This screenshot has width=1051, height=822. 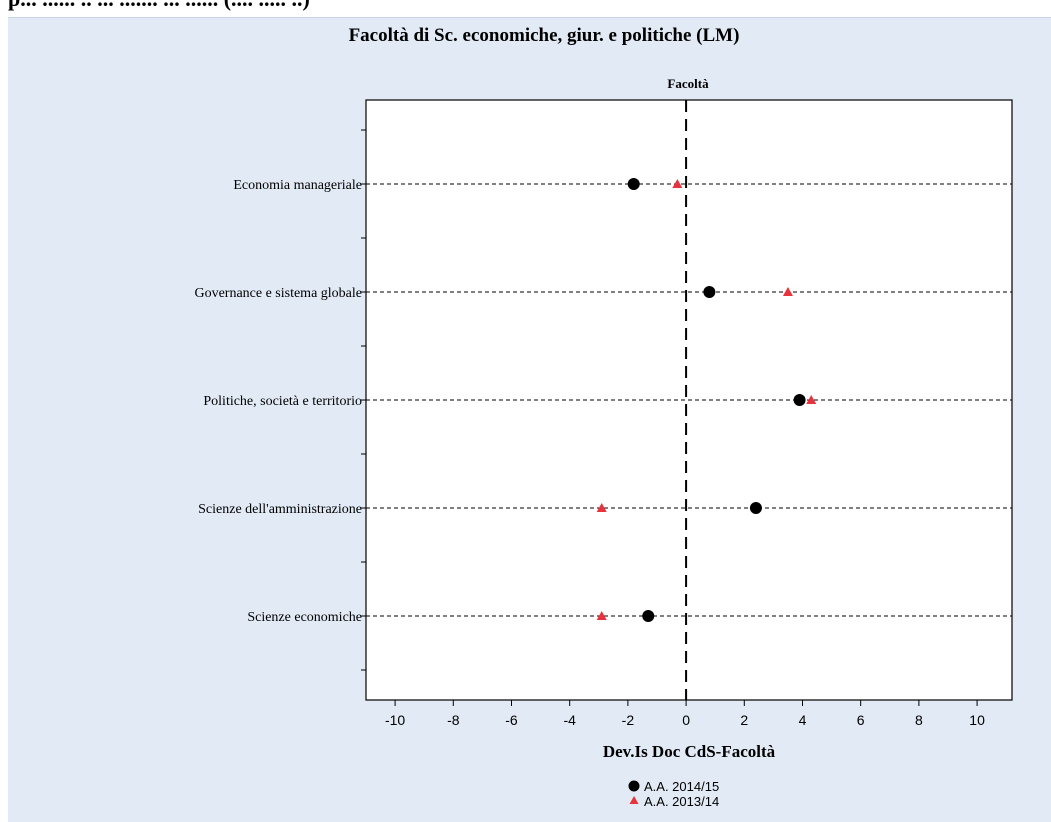 I want to click on y-ticks, so click(x=363, y=400).